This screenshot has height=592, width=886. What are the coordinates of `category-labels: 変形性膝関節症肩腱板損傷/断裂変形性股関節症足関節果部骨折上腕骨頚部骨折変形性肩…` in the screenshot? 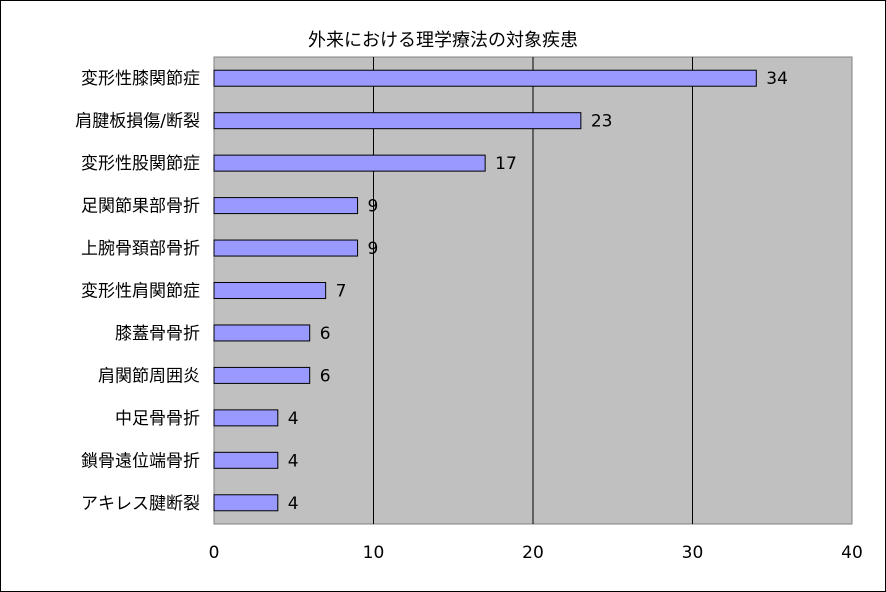 It's located at (137, 291).